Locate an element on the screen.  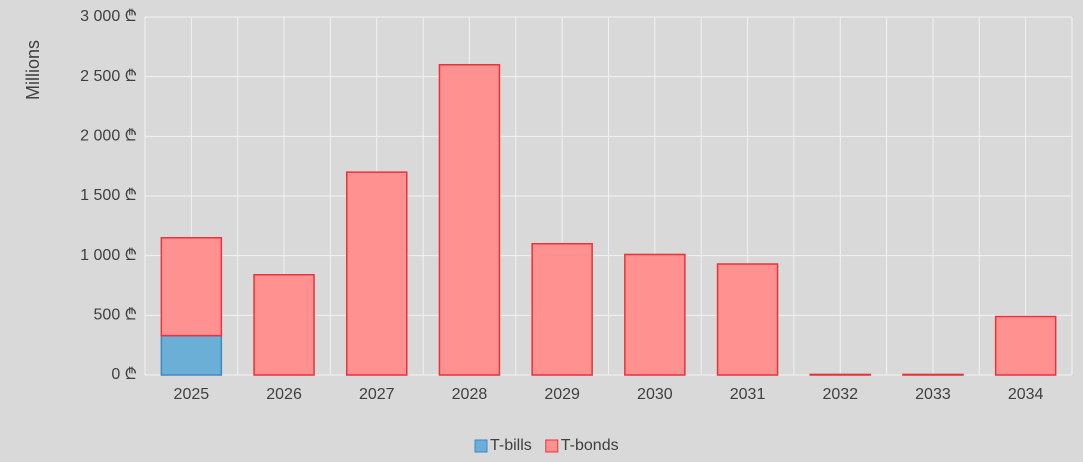
x-tick-label: 2034 is located at coordinates (1026, 394).